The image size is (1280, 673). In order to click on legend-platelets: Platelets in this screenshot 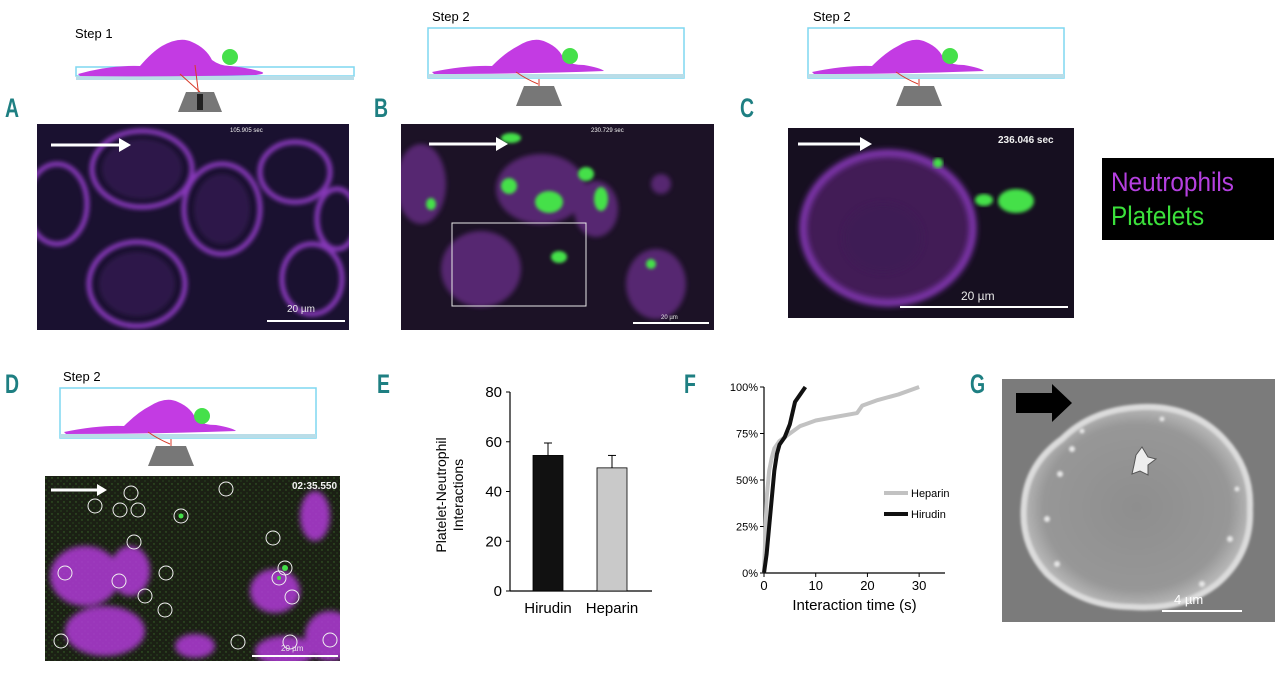, I will do `click(1158, 216)`.